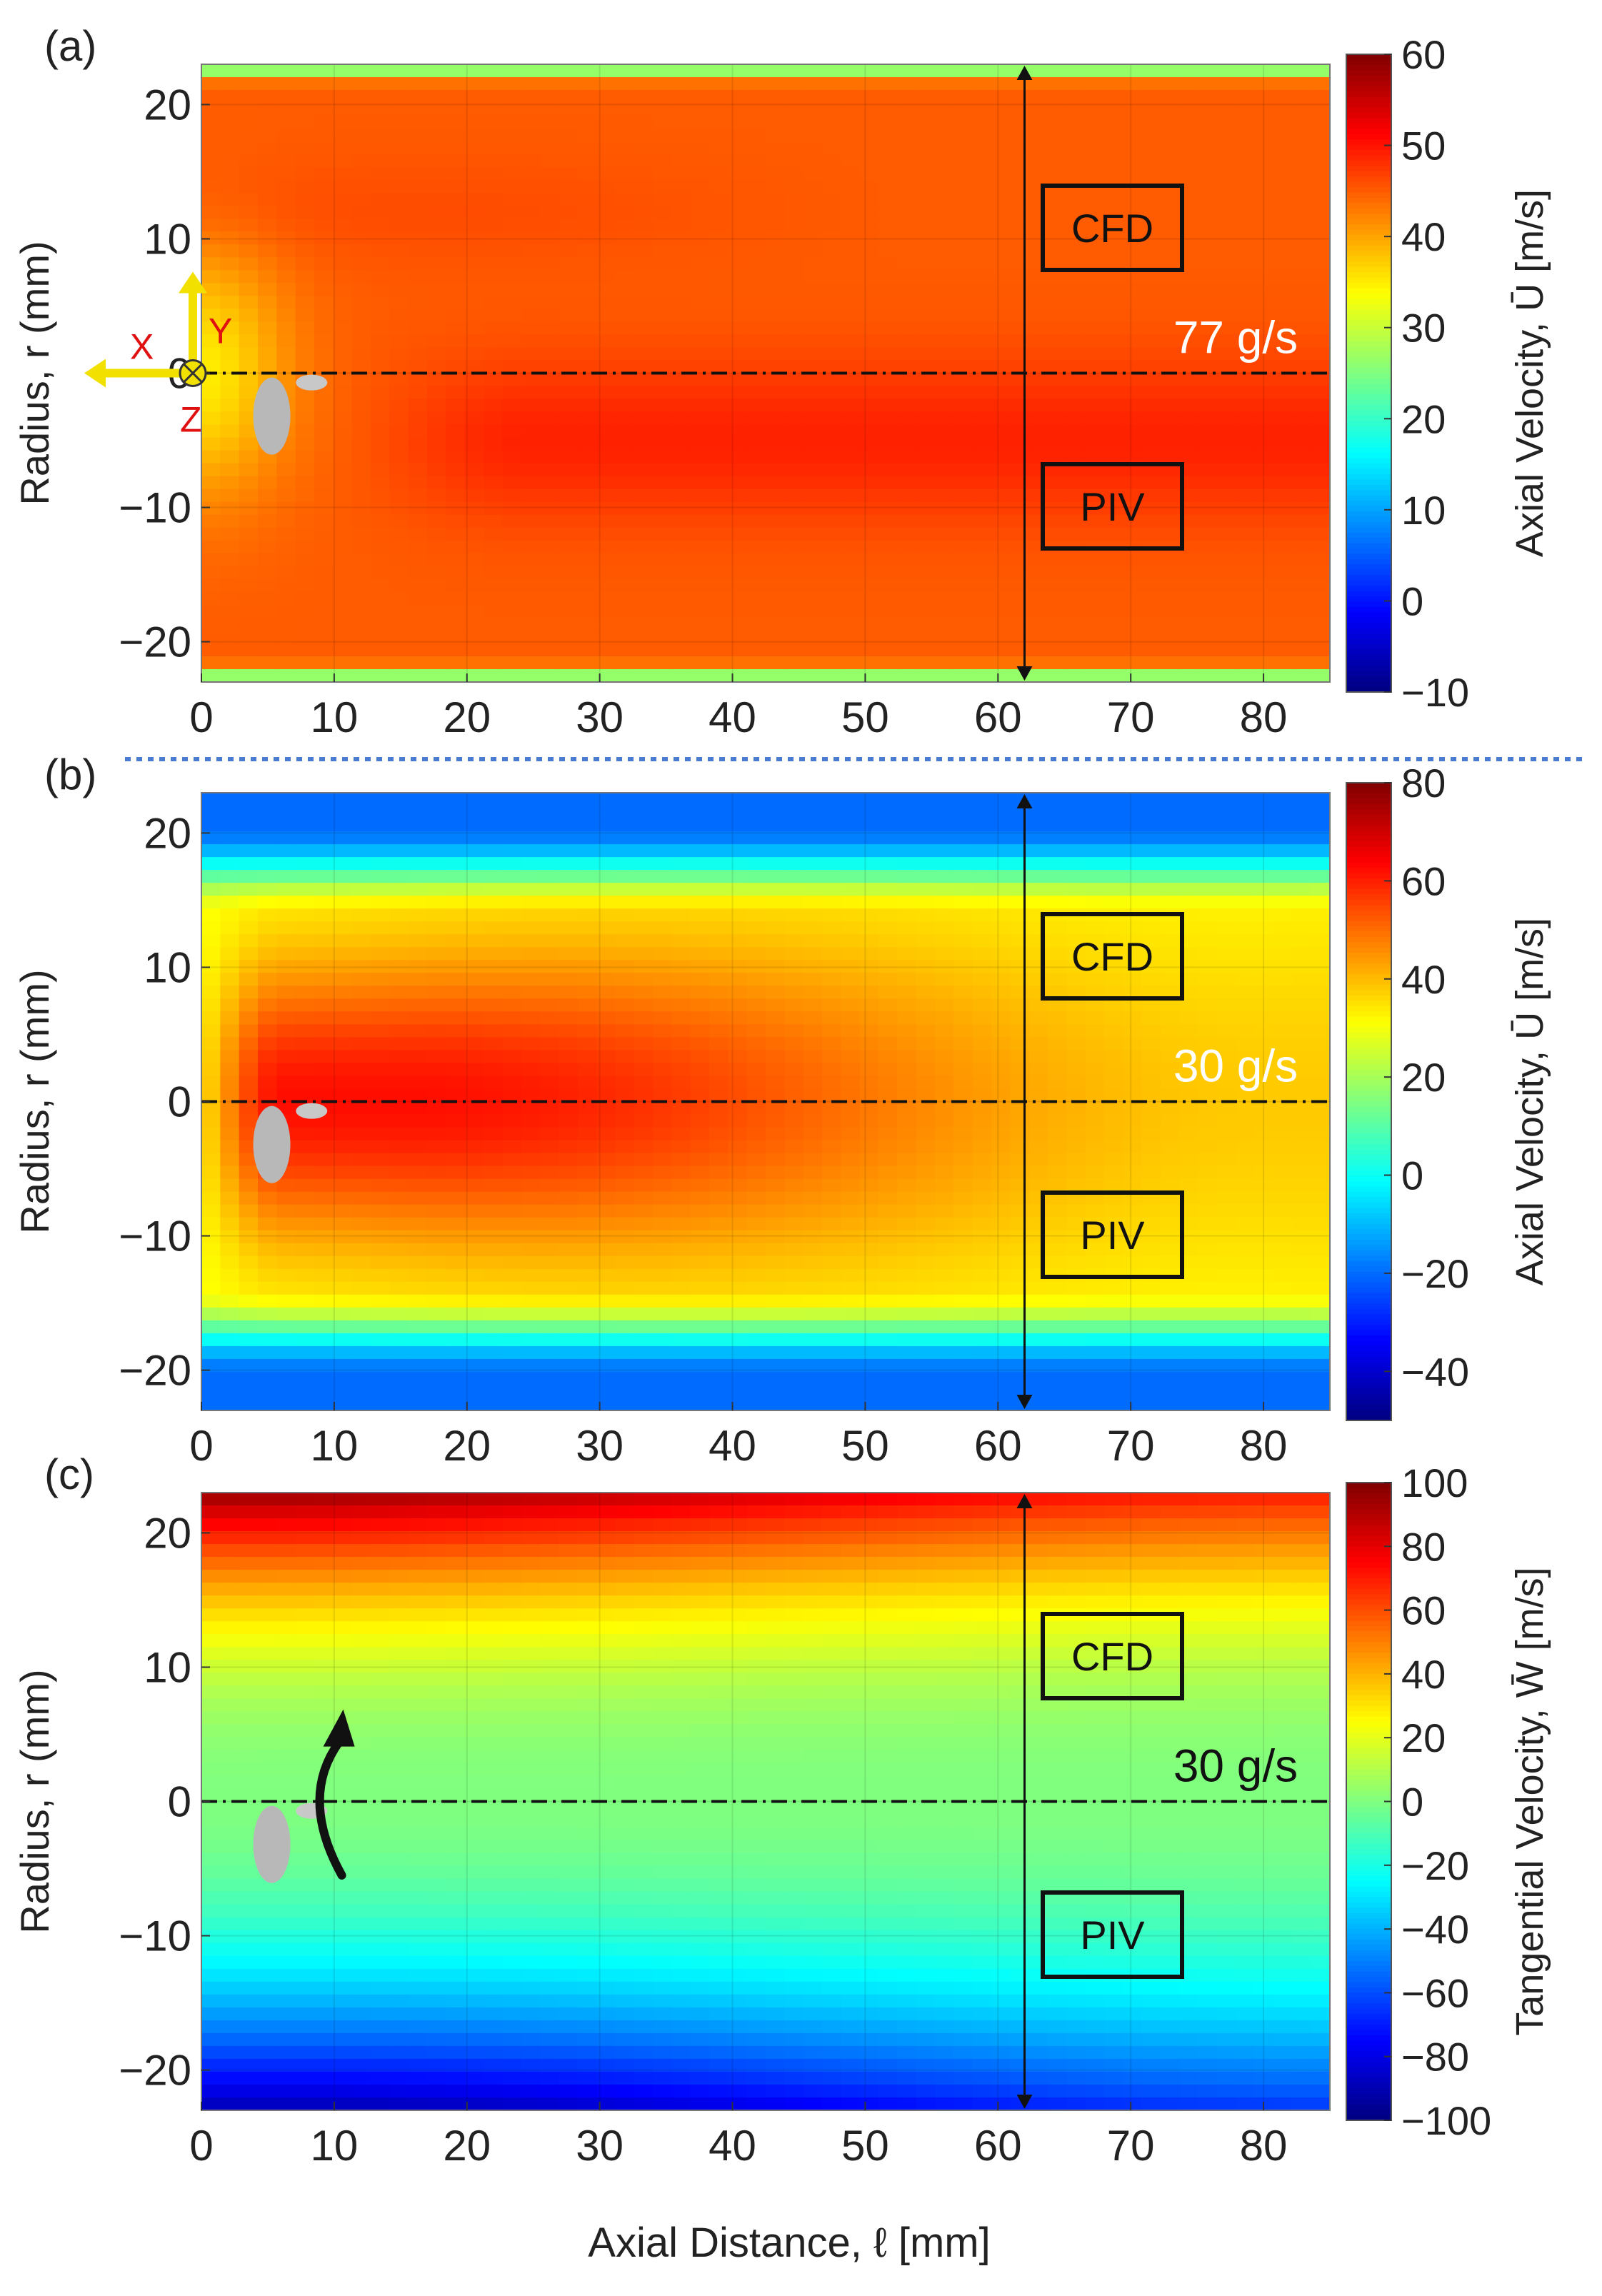 Image resolution: width=1602 pixels, height=2296 pixels. Describe the element at coordinates (600, 717) in the screenshot. I see `x-tick-label: 30` at that location.